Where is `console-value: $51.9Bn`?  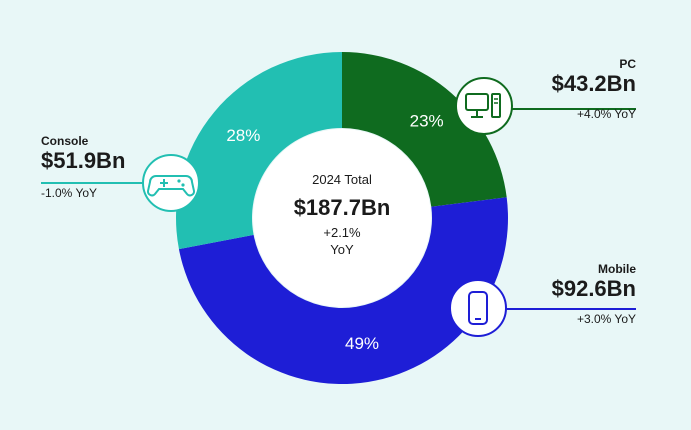
console-value: $51.9Bn is located at coordinates (83, 160).